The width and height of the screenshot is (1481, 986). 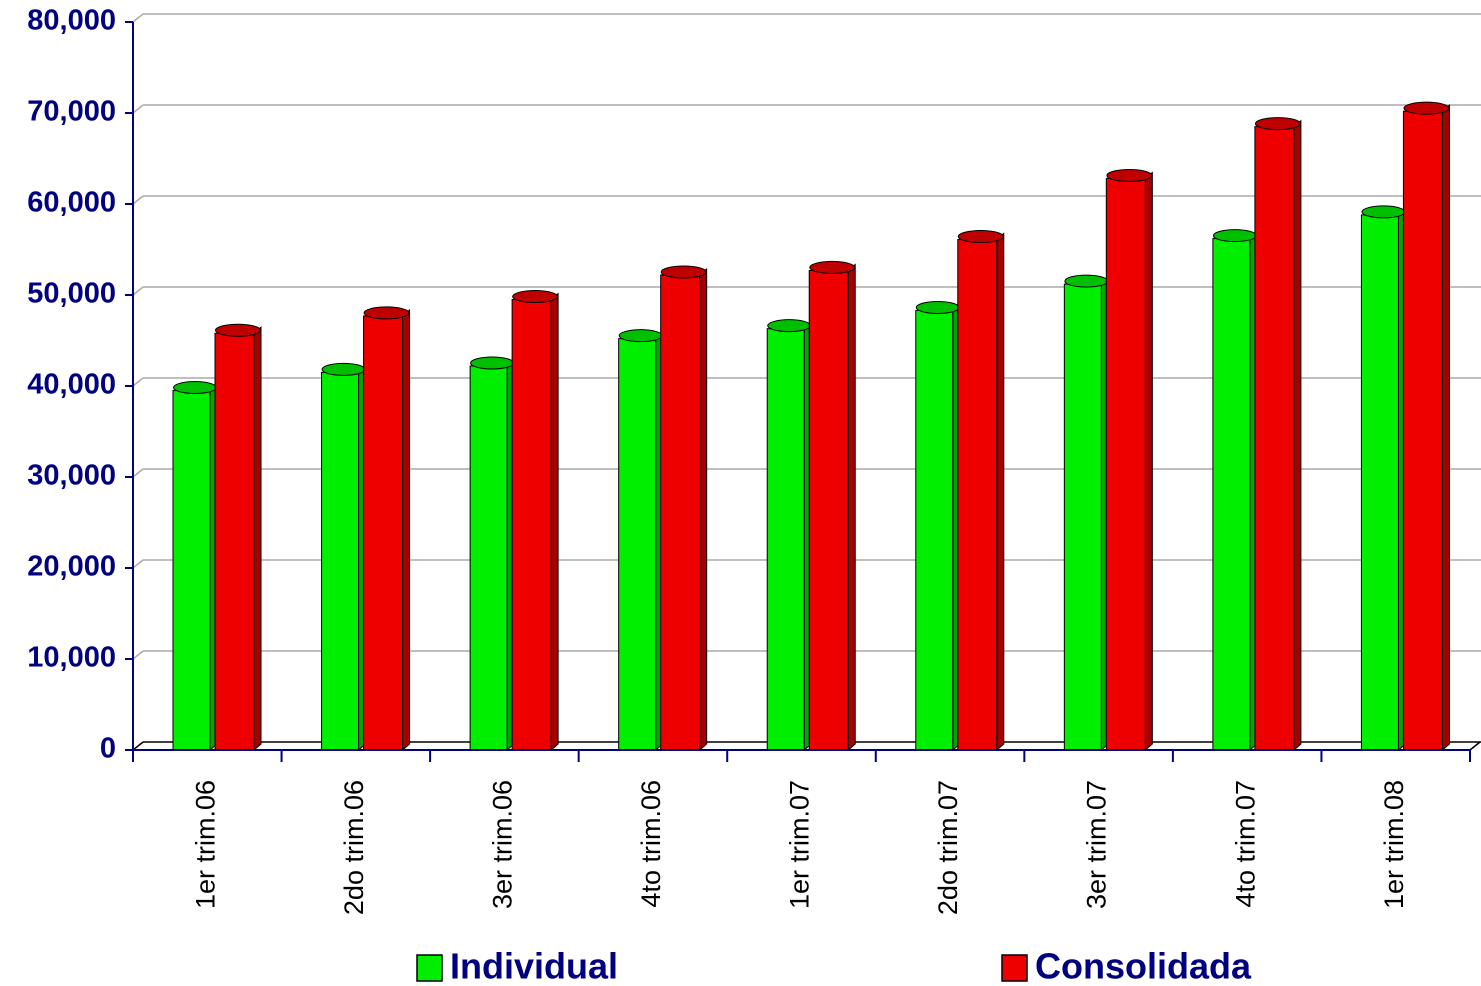 I want to click on y-tick-label: 70,000, so click(x=71, y=112).